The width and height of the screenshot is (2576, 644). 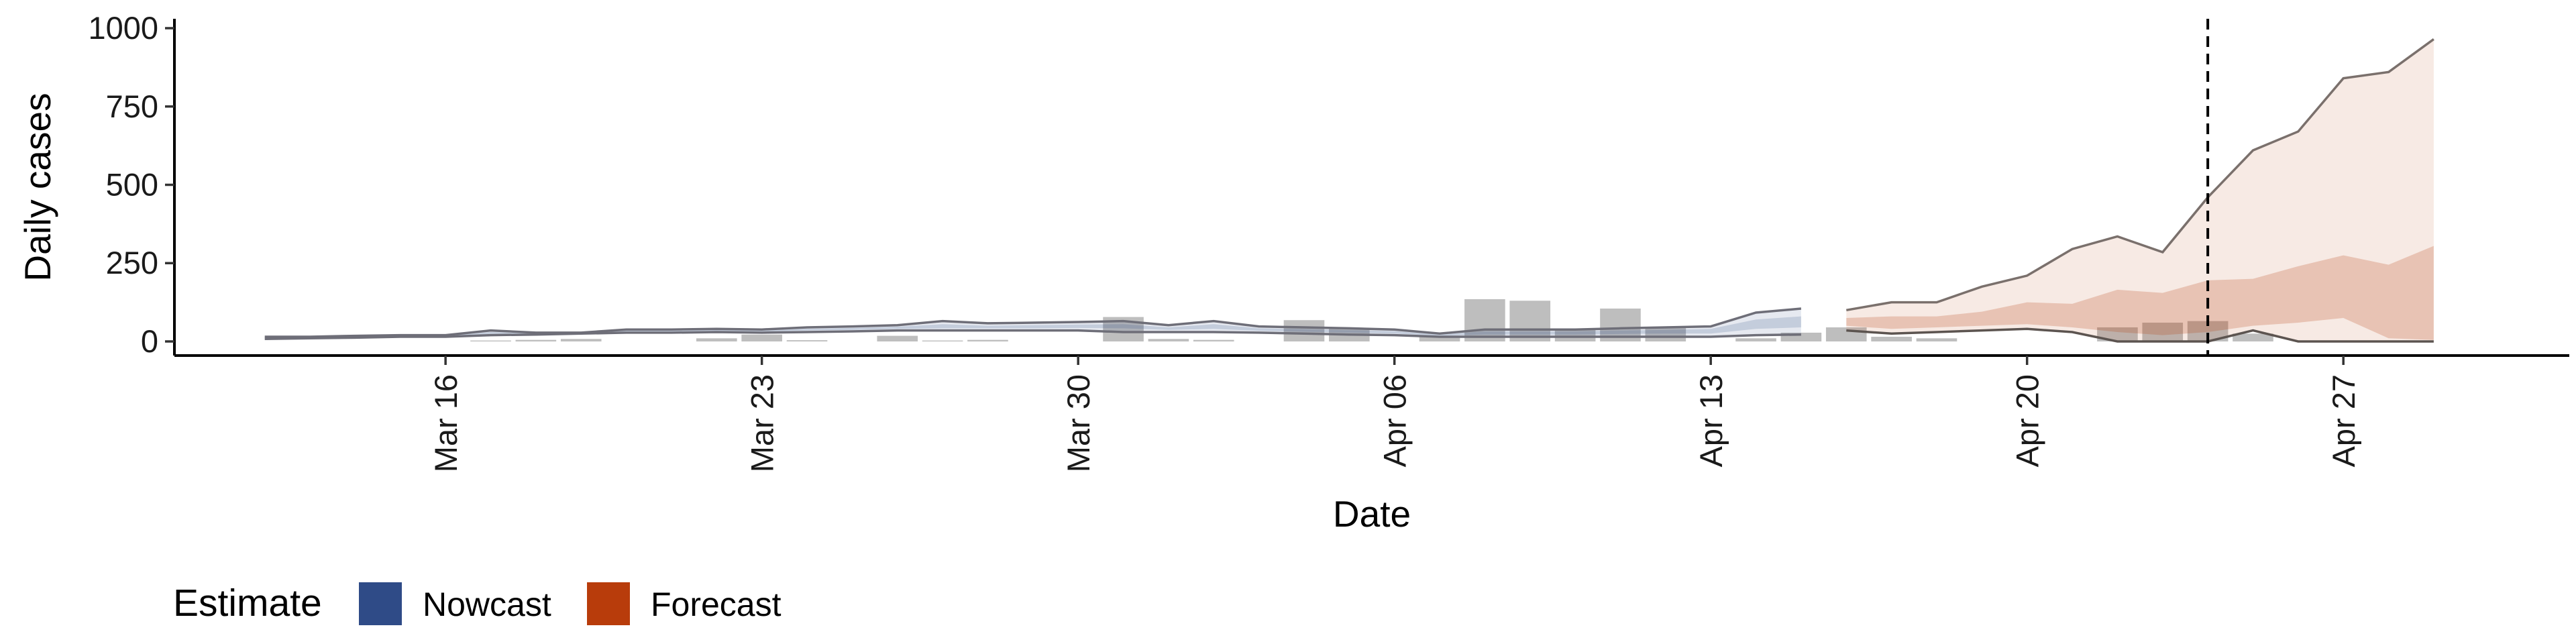 What do you see at coordinates (1032, 335) in the screenshot?
I see `nowcast-lower-line` at bounding box center [1032, 335].